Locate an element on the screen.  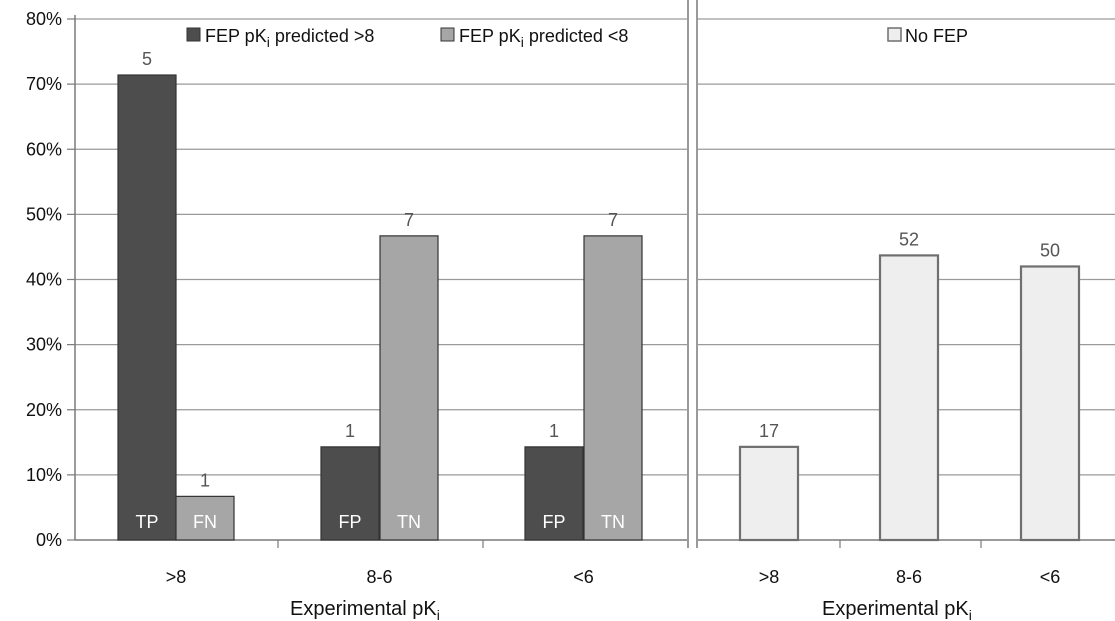
legend-label: FEP pKi predicted >8 is located at coordinates (289, 38).